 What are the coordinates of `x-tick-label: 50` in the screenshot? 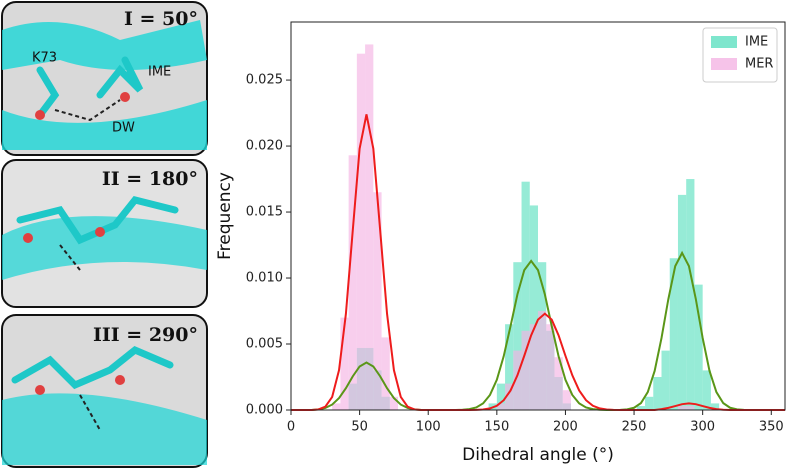 It's located at (359, 427).